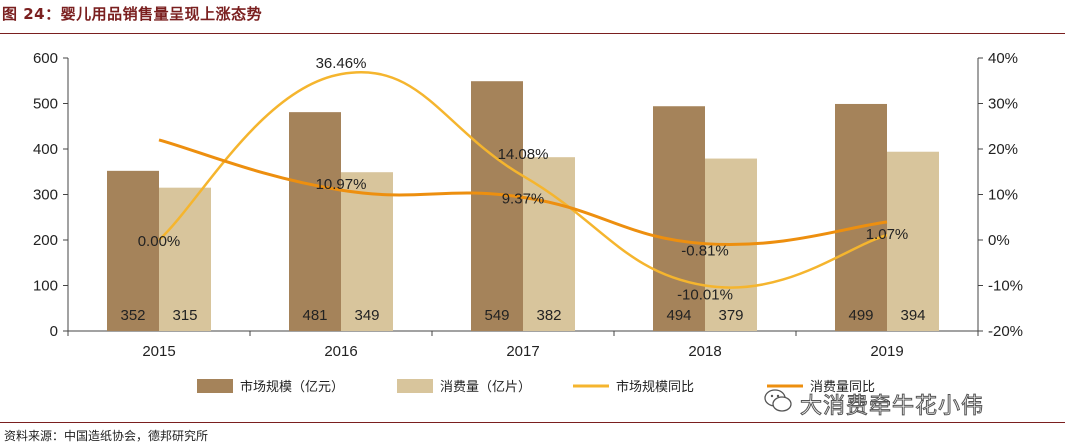 This screenshot has height=446, width=1065. What do you see at coordinates (655, 387) in the screenshot?
I see `legend-label: 市场规模同比` at bounding box center [655, 387].